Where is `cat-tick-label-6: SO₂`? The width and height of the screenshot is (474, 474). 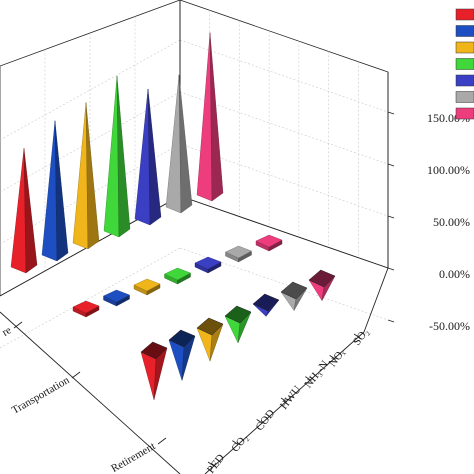 cat-tick-label-6: SO₂ is located at coordinates (361, 337).